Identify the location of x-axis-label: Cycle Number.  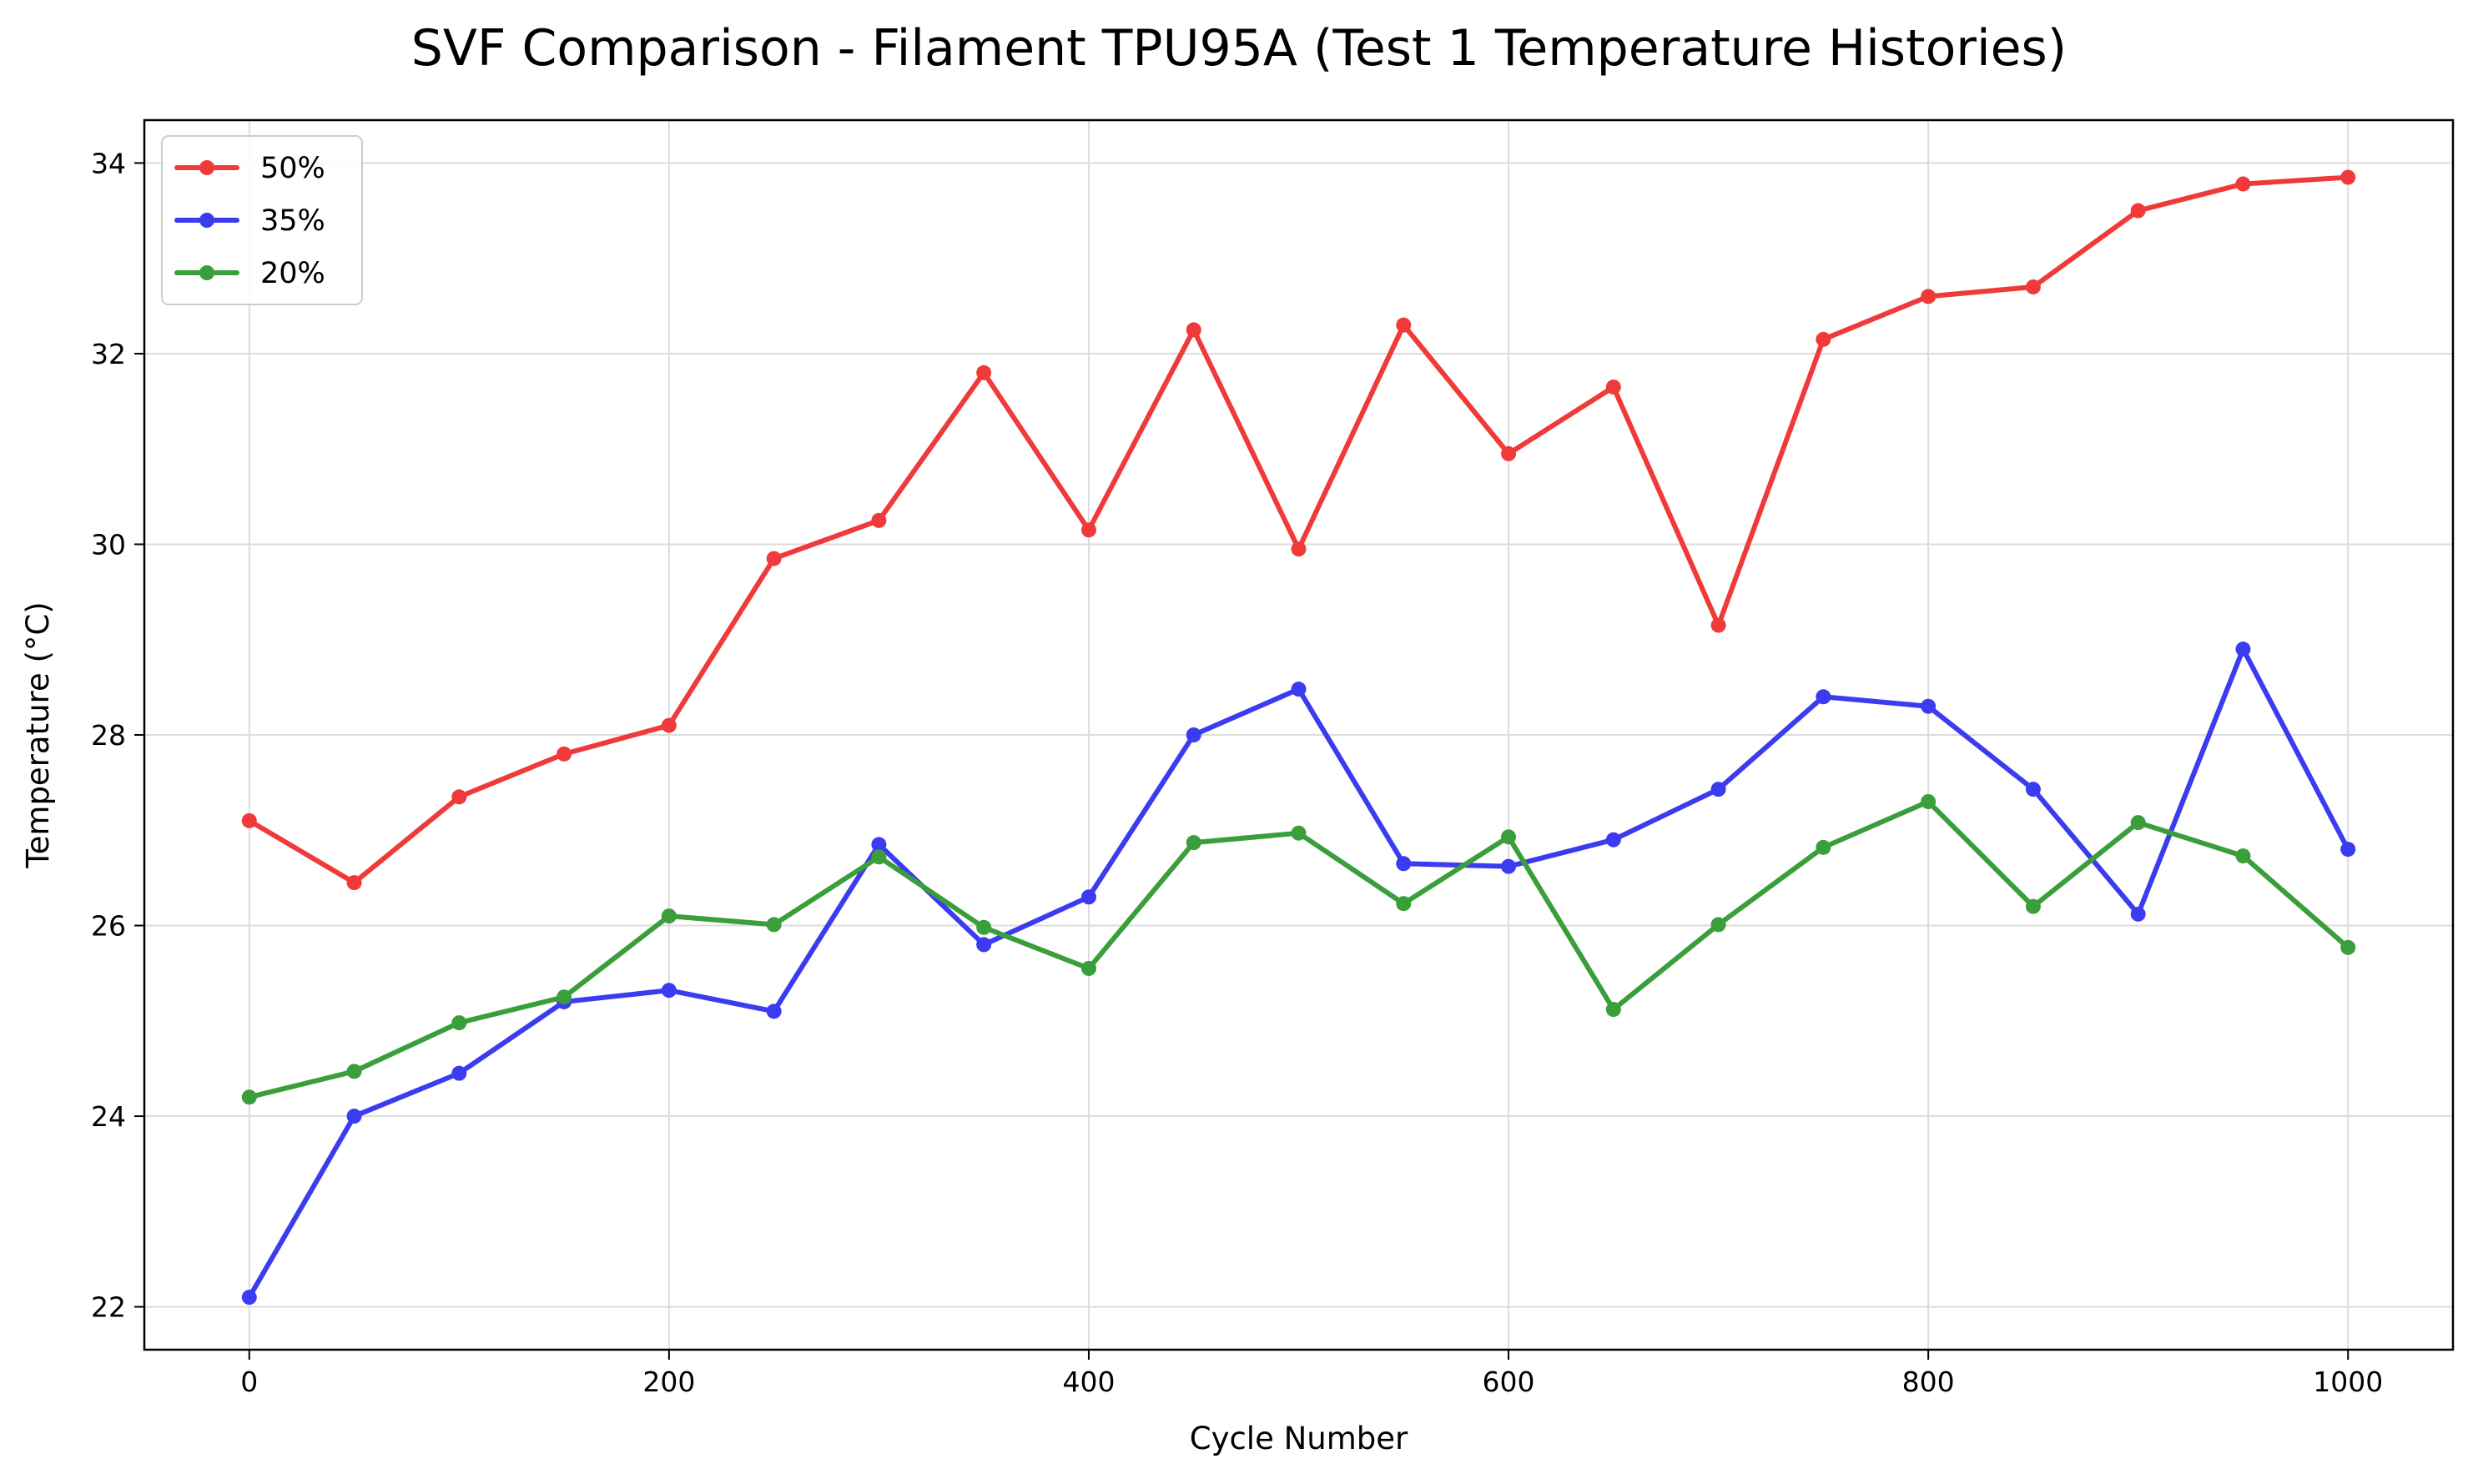
(1299, 1438).